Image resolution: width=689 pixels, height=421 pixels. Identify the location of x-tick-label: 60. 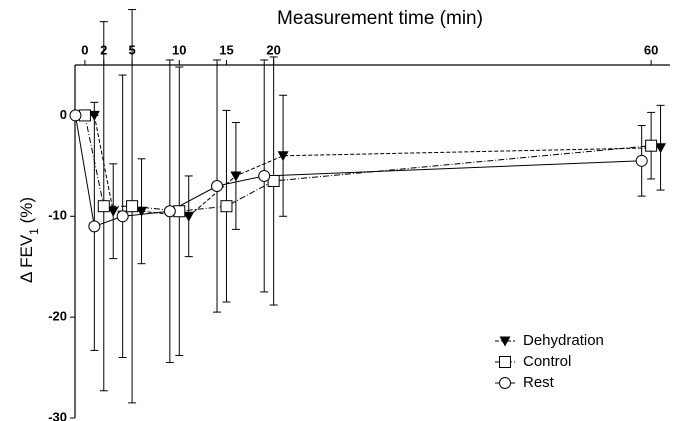
(651, 49).